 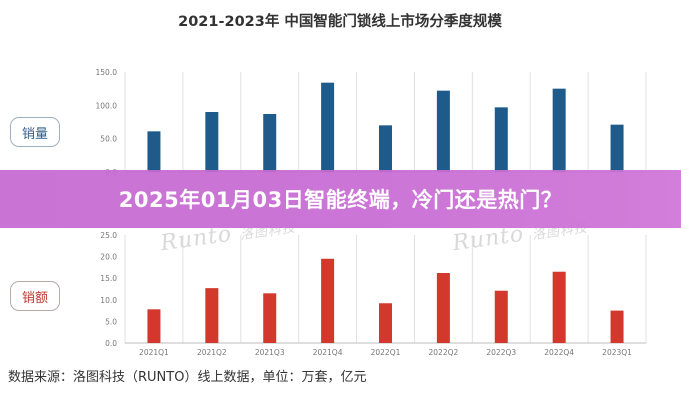 I want to click on volume-ytick-label: 100.0, so click(x=107, y=105).